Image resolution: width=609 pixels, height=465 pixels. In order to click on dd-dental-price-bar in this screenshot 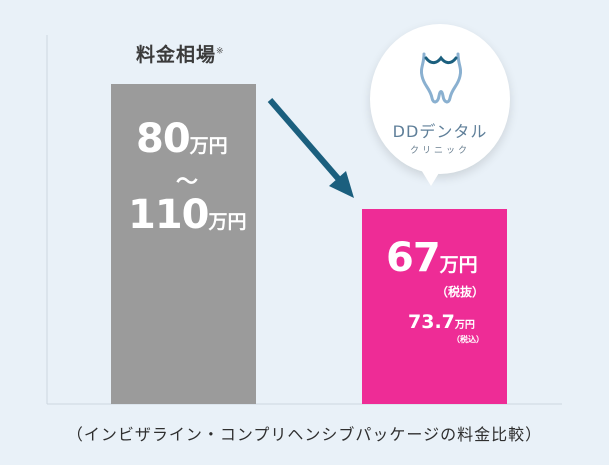, I will do `click(434, 306)`.